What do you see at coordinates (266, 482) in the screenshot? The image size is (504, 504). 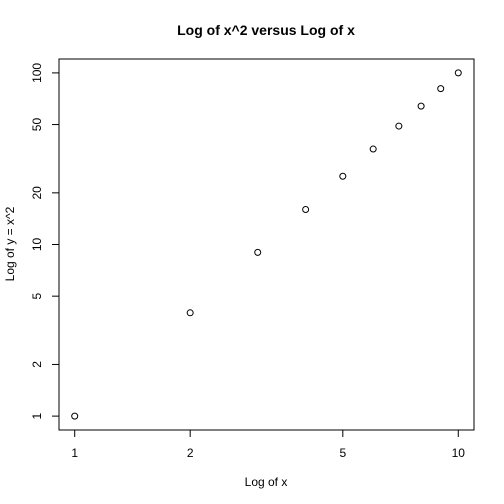 I see `x-axis-label: Log of x` at bounding box center [266, 482].